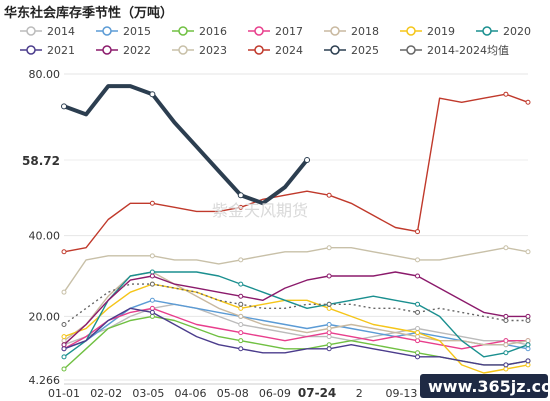  Describe the element at coordinates (45, 316) in the screenshot. I see `y-tick-label: 20.00` at that location.